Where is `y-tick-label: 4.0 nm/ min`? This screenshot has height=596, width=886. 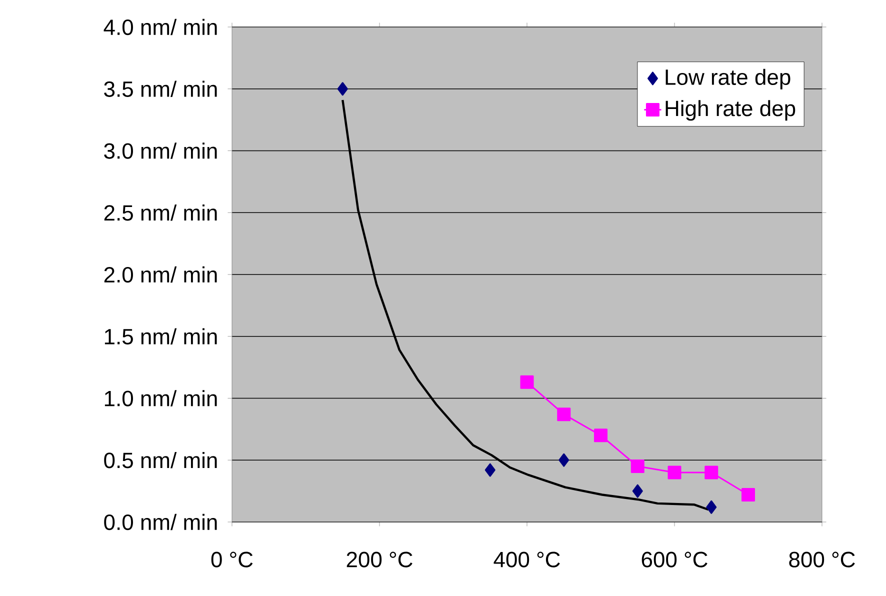
y-tick-label: 4.0 nm/ min is located at coordinates (160, 27).